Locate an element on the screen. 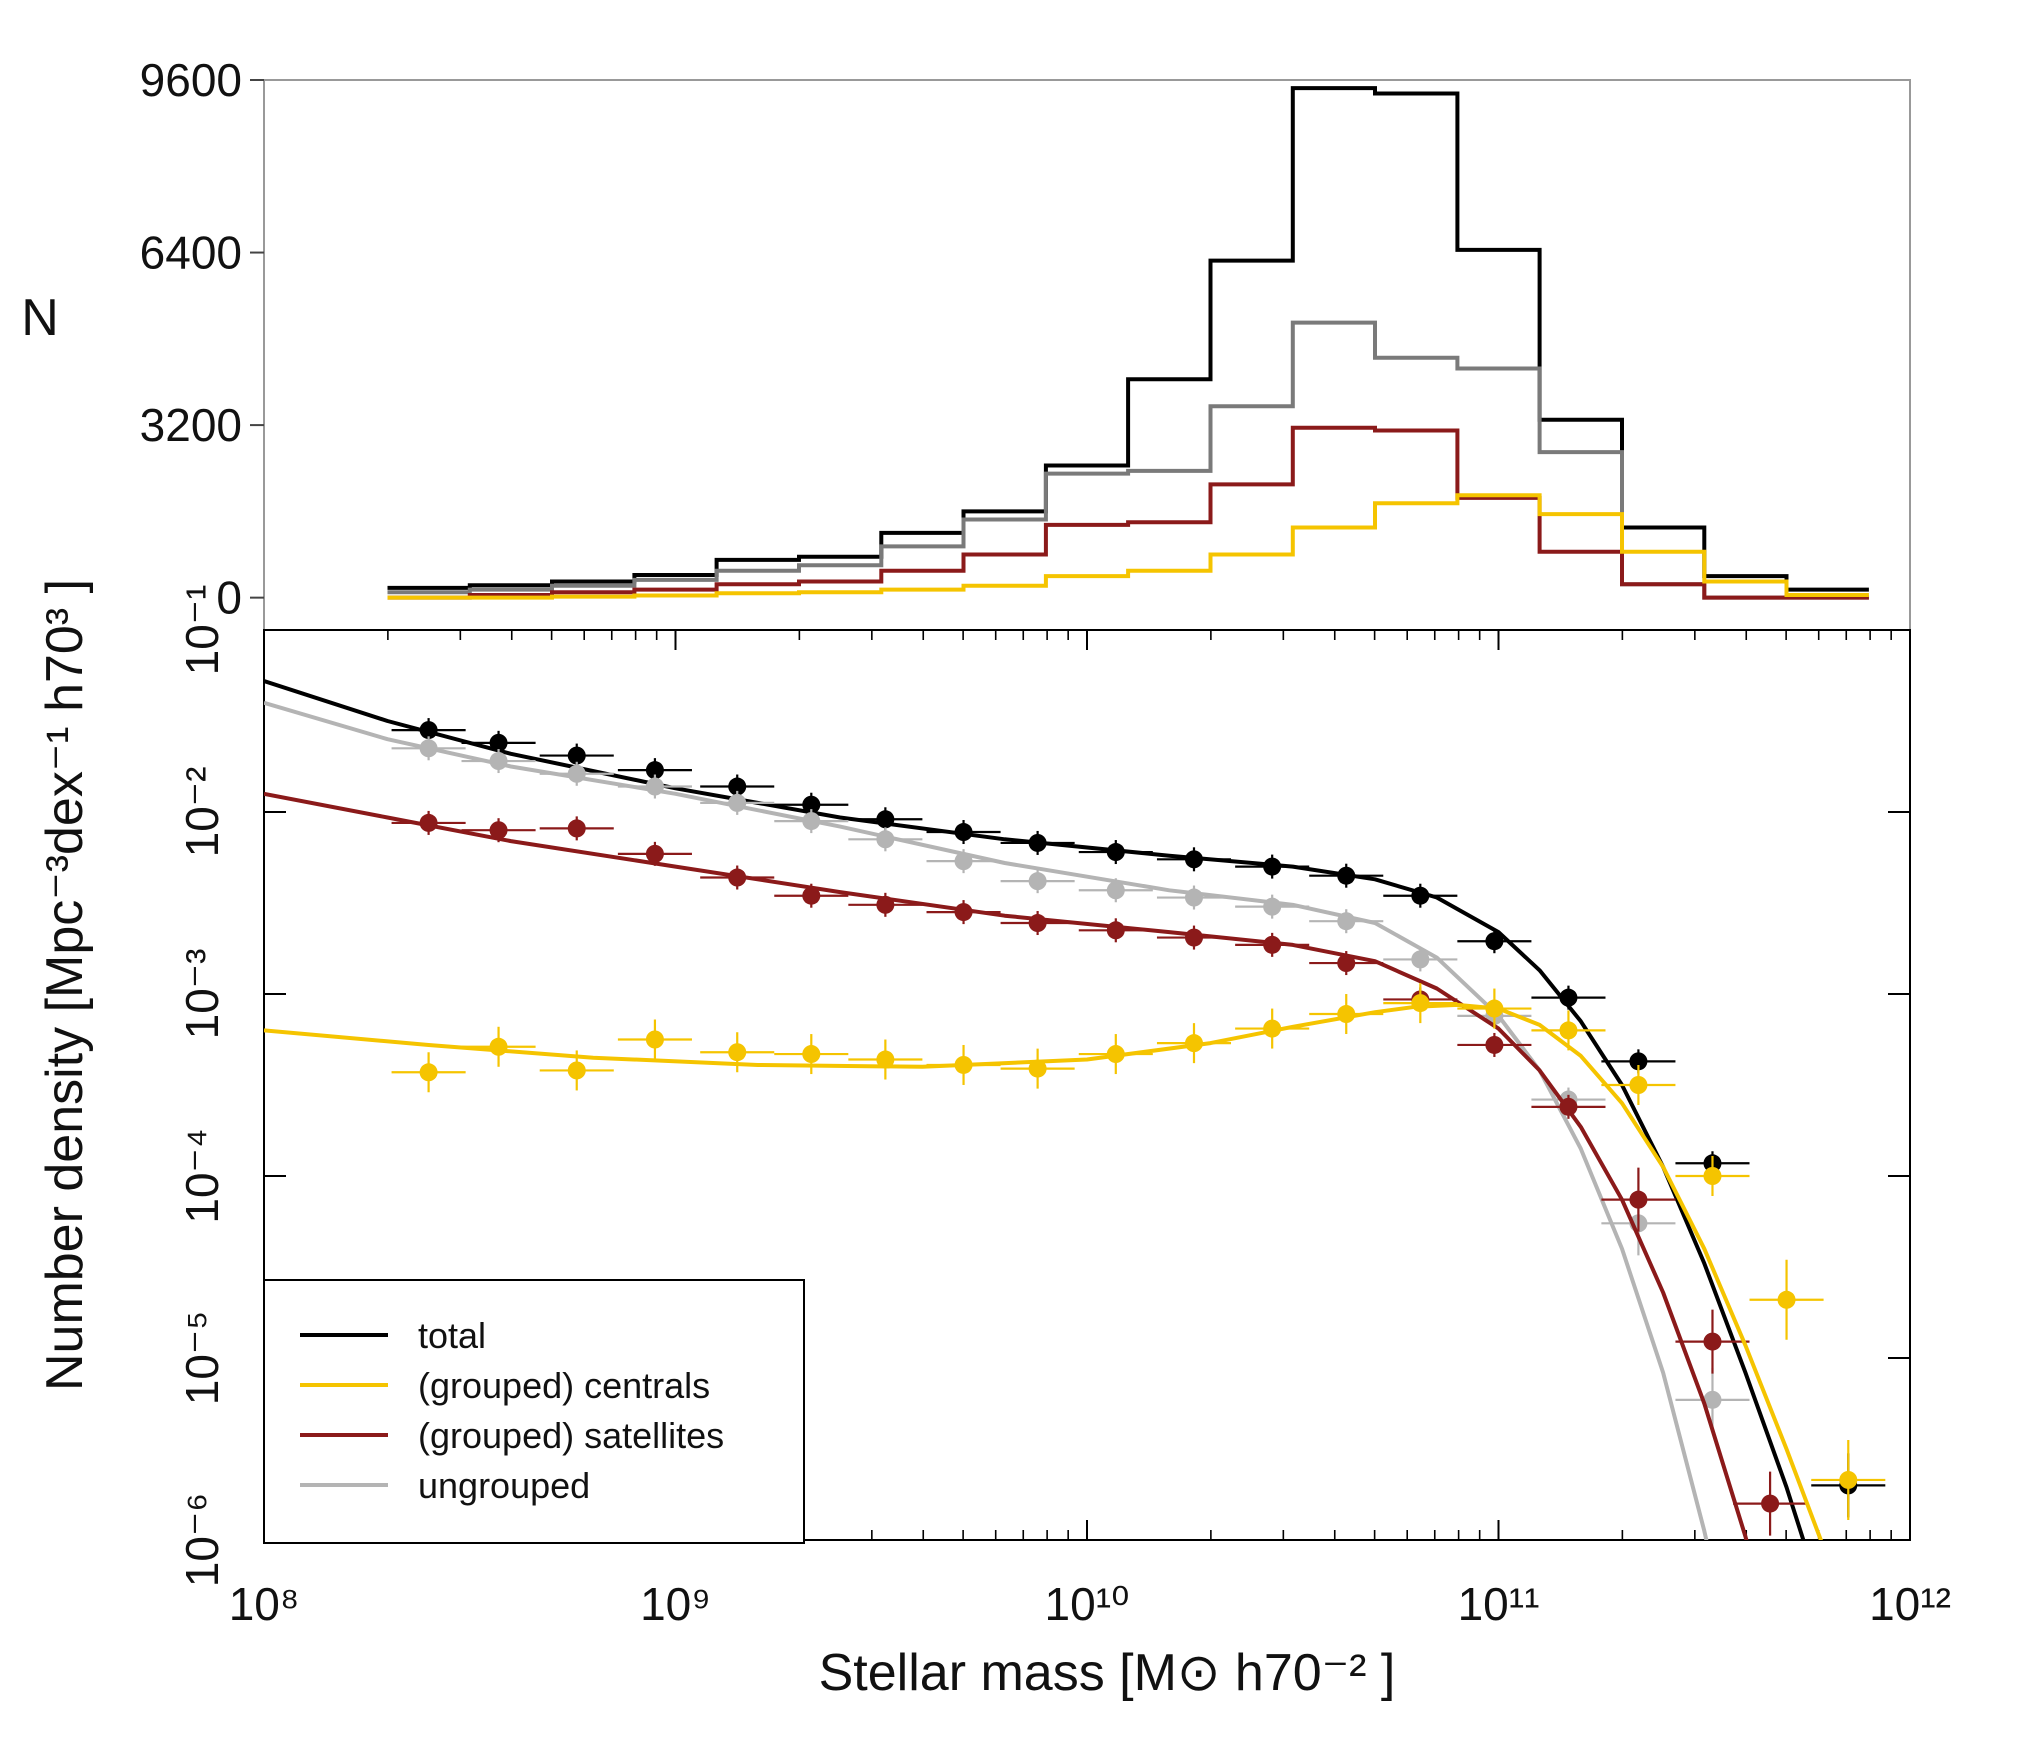  legend-label-centrals: (grouped) centrals is located at coordinates (564, 1385).